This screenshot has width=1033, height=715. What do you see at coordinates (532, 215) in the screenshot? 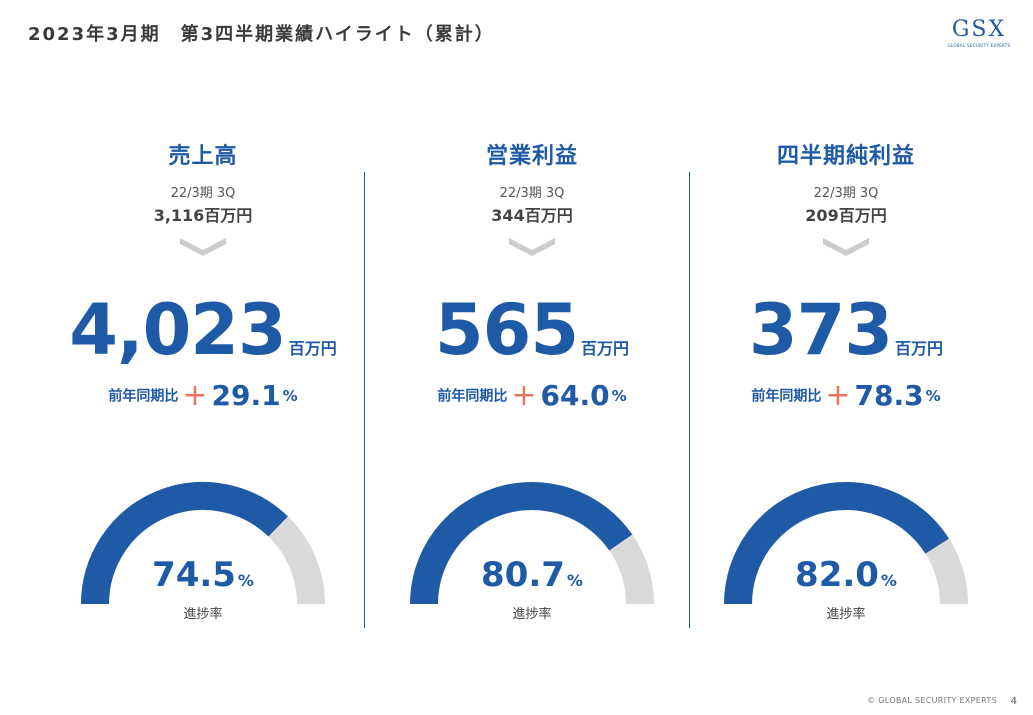
I see `previous-period-value: 344百万円` at bounding box center [532, 215].